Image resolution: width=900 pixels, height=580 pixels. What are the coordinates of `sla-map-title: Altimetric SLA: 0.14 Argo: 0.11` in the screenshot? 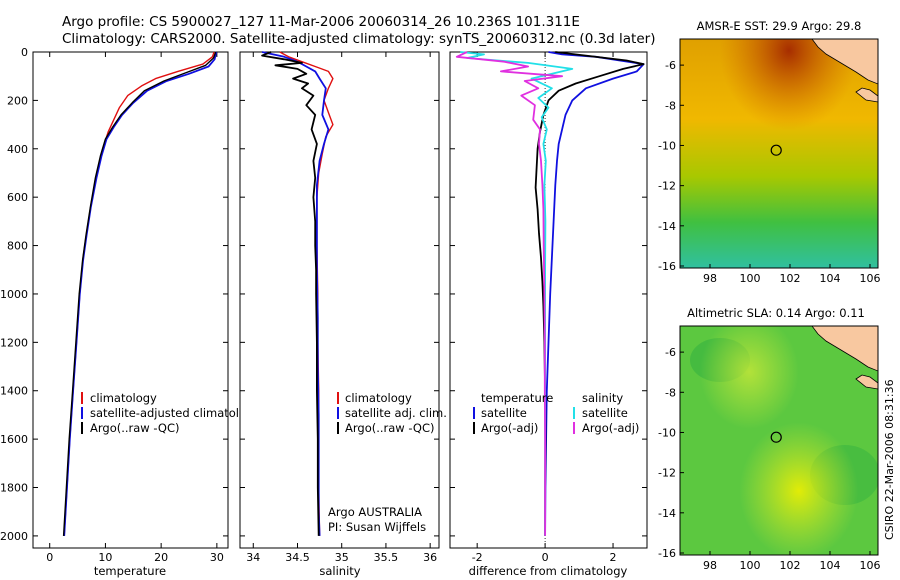 It's located at (776, 313).